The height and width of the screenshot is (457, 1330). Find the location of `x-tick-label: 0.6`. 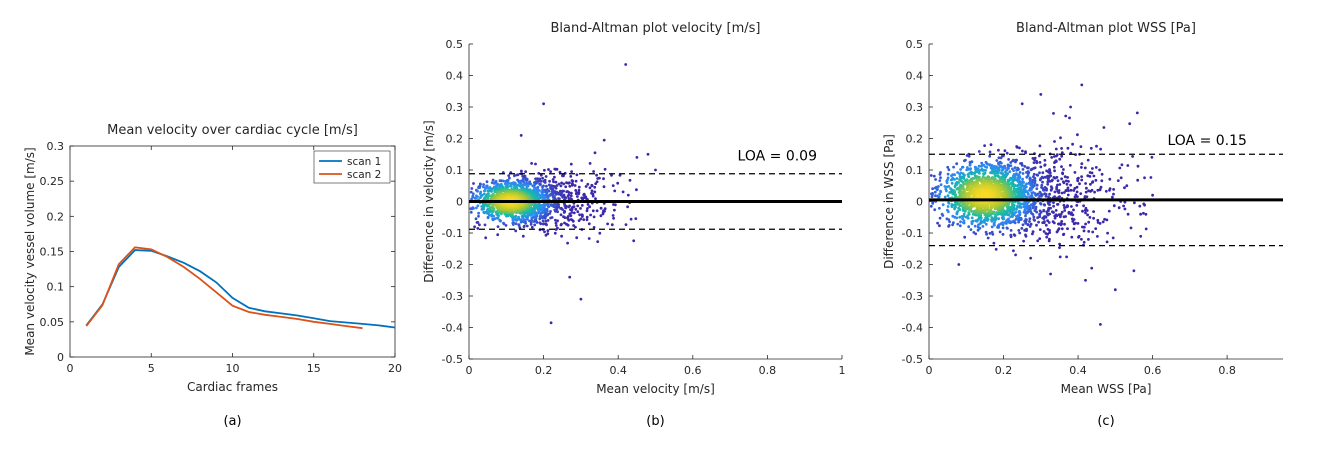

x-tick-label: 0.6 is located at coordinates (693, 370).